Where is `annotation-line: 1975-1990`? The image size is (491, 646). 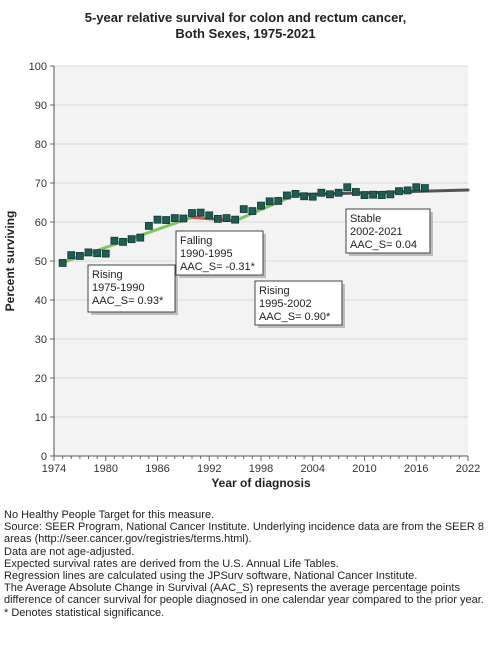 annotation-line: 1975-1990 is located at coordinates (118, 288).